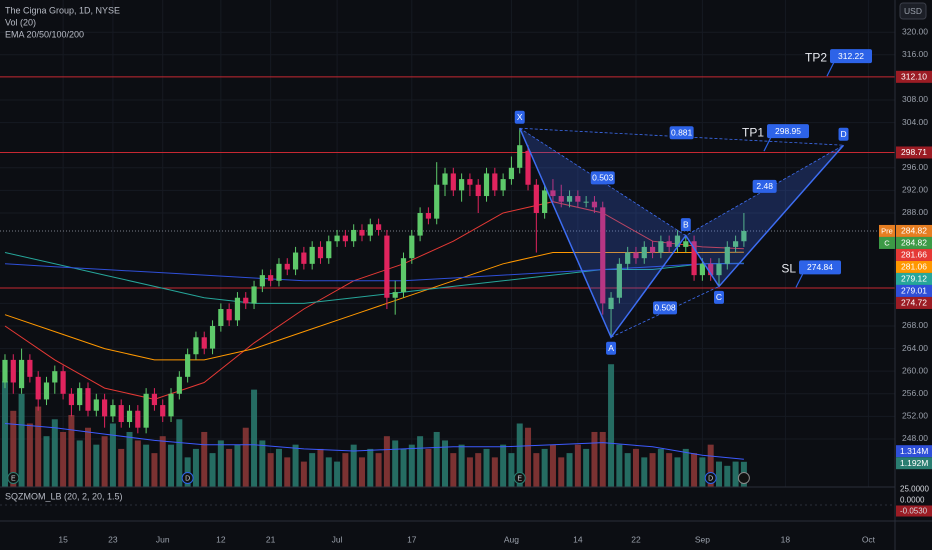 The width and height of the screenshot is (932, 550). Describe the element at coordinates (915, 370) in the screenshot. I see `y-tick-label: 260.00` at that location.